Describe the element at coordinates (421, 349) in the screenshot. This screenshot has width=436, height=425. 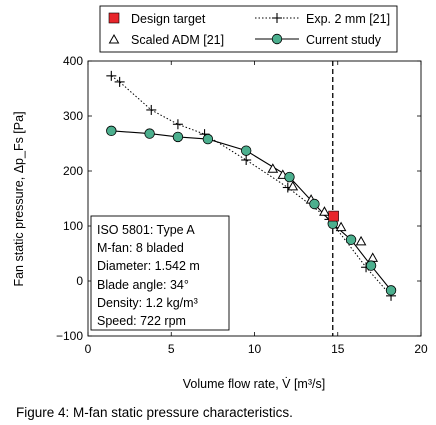
I see `x-tick-label: 20` at that location.